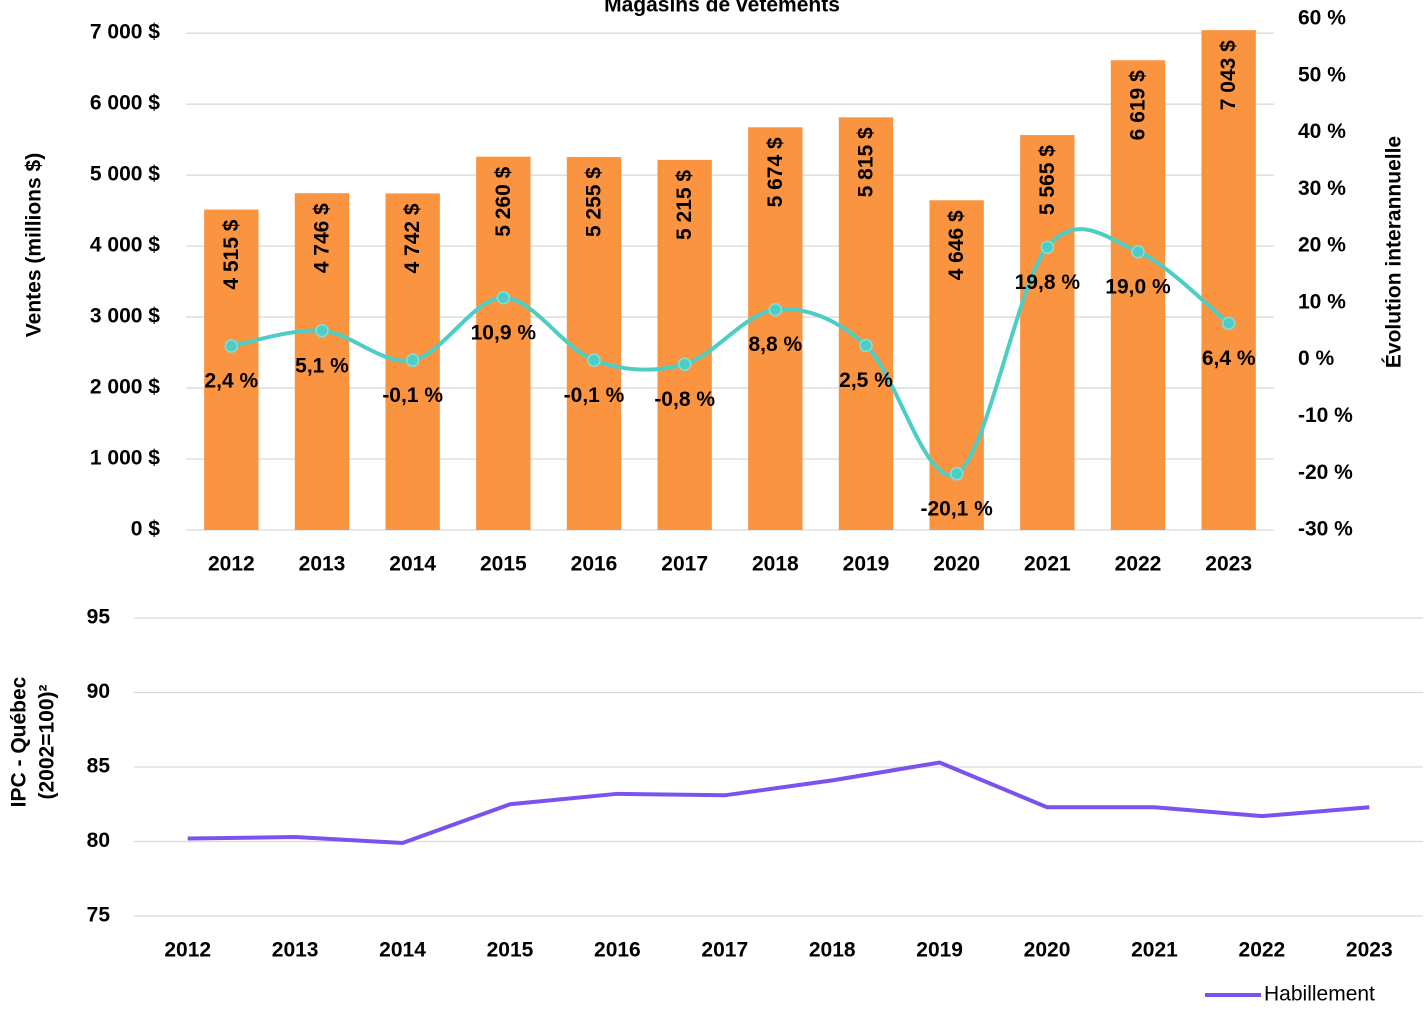 This screenshot has height=1012, width=1424. I want to click on bar-value-label: 5 215 $, so click(684, 205).